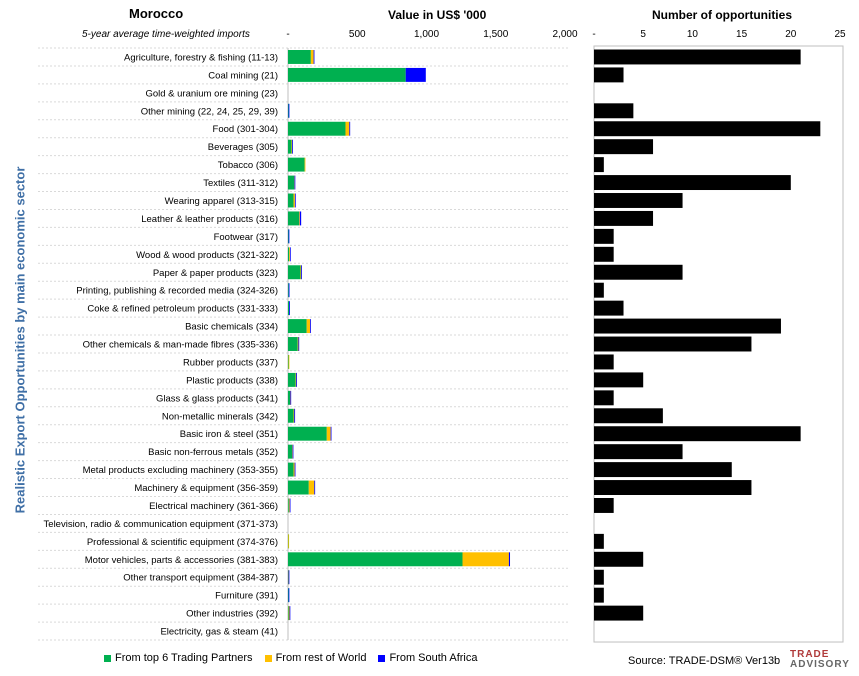 The width and height of the screenshot is (859, 676). What do you see at coordinates (220, 416) in the screenshot?
I see `category-label: Non-metallic minerals (342)` at bounding box center [220, 416].